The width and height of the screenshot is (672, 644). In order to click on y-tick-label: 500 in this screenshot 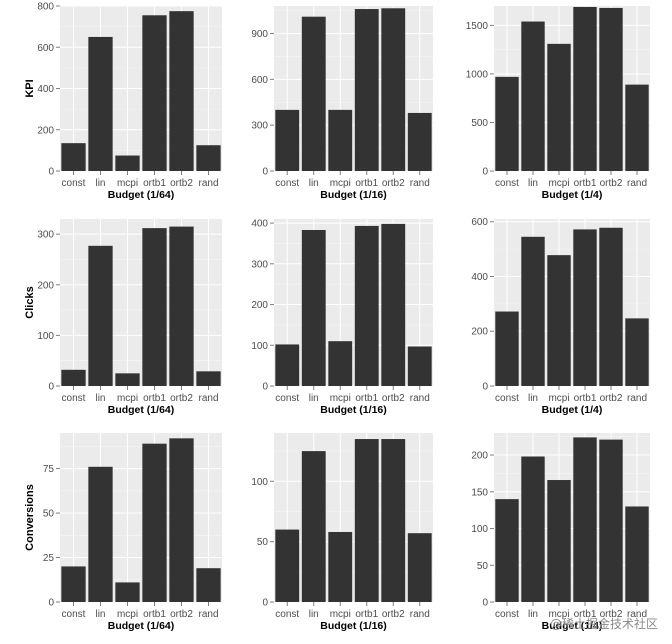, I will do `click(479, 123)`.